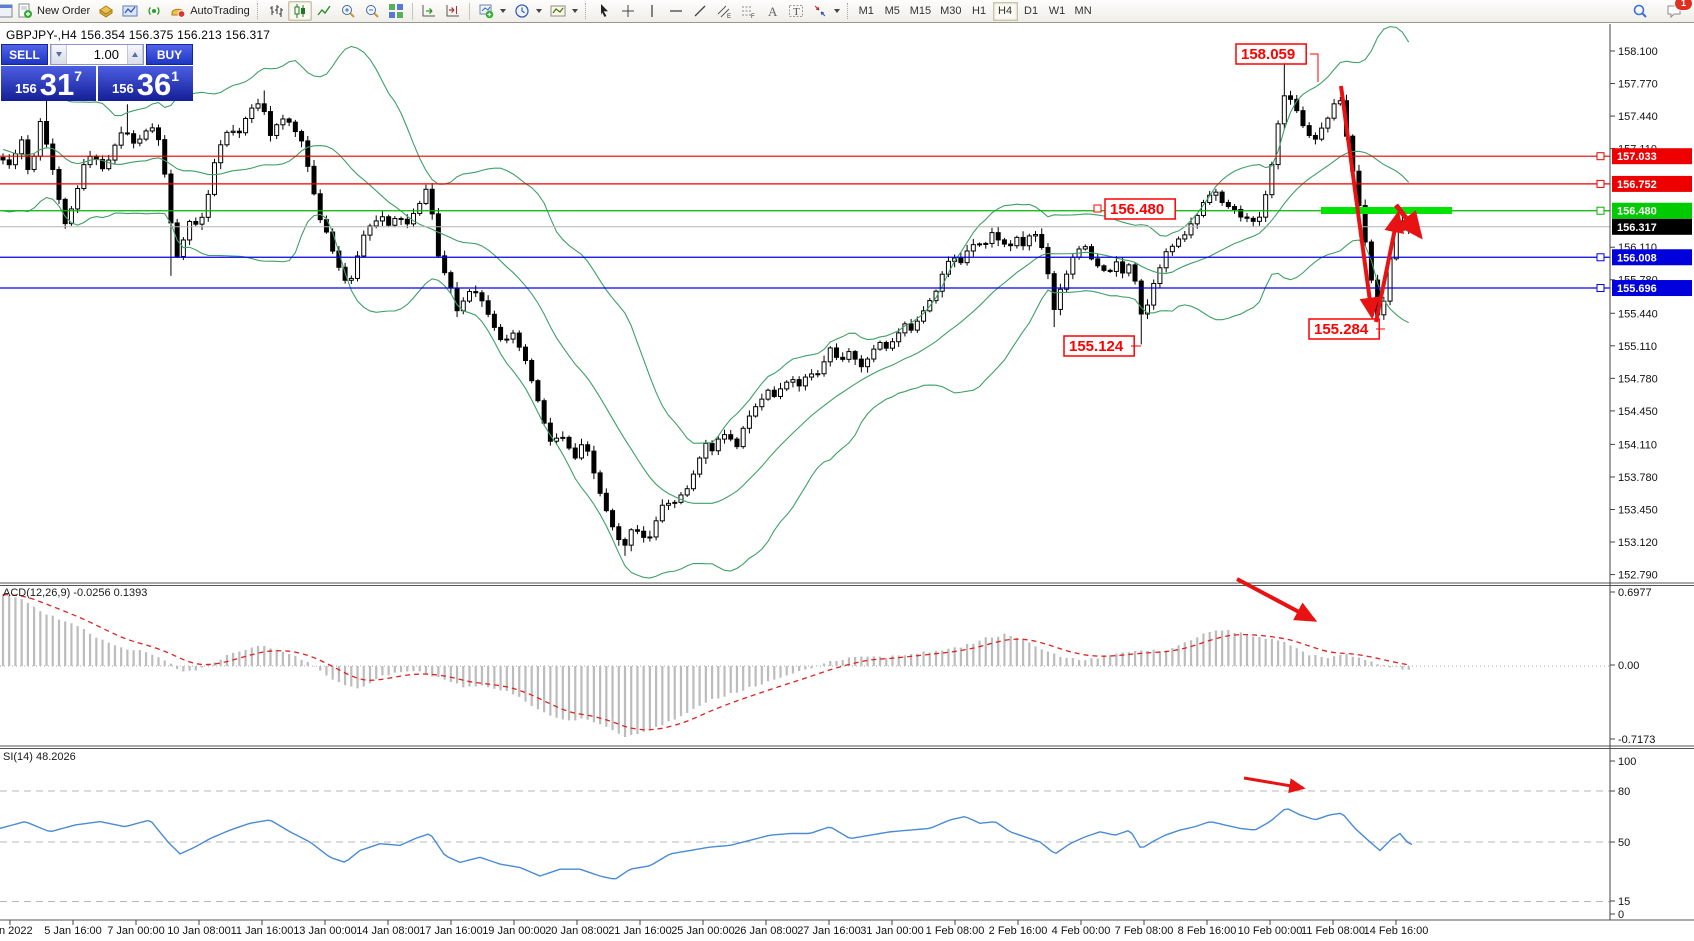  I want to click on svg-text: 26 Jan 08:00, so click(766, 931).